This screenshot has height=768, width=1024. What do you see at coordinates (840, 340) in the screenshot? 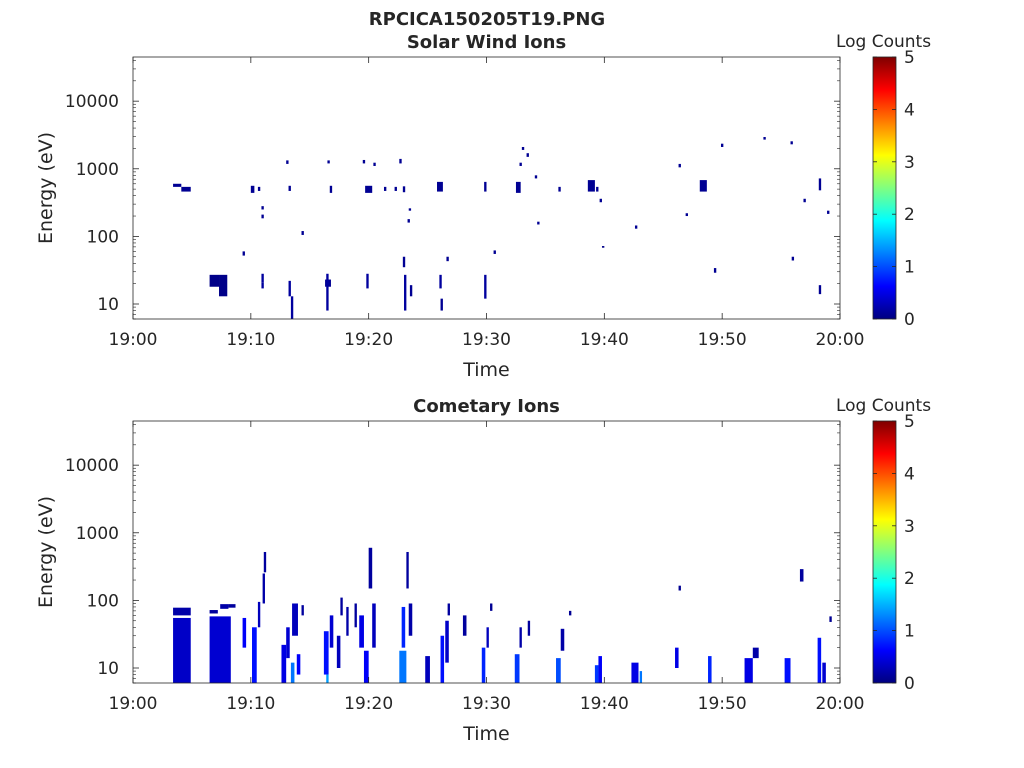
I see `solar-wind-x-tick-label: 20:00` at bounding box center [840, 340].